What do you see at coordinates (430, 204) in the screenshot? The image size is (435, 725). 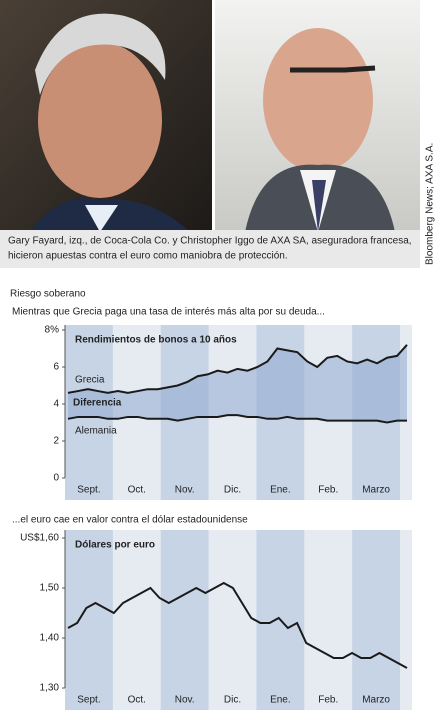 I see `photo-credit: Bloomberg News; AXA S.A.` at bounding box center [430, 204].